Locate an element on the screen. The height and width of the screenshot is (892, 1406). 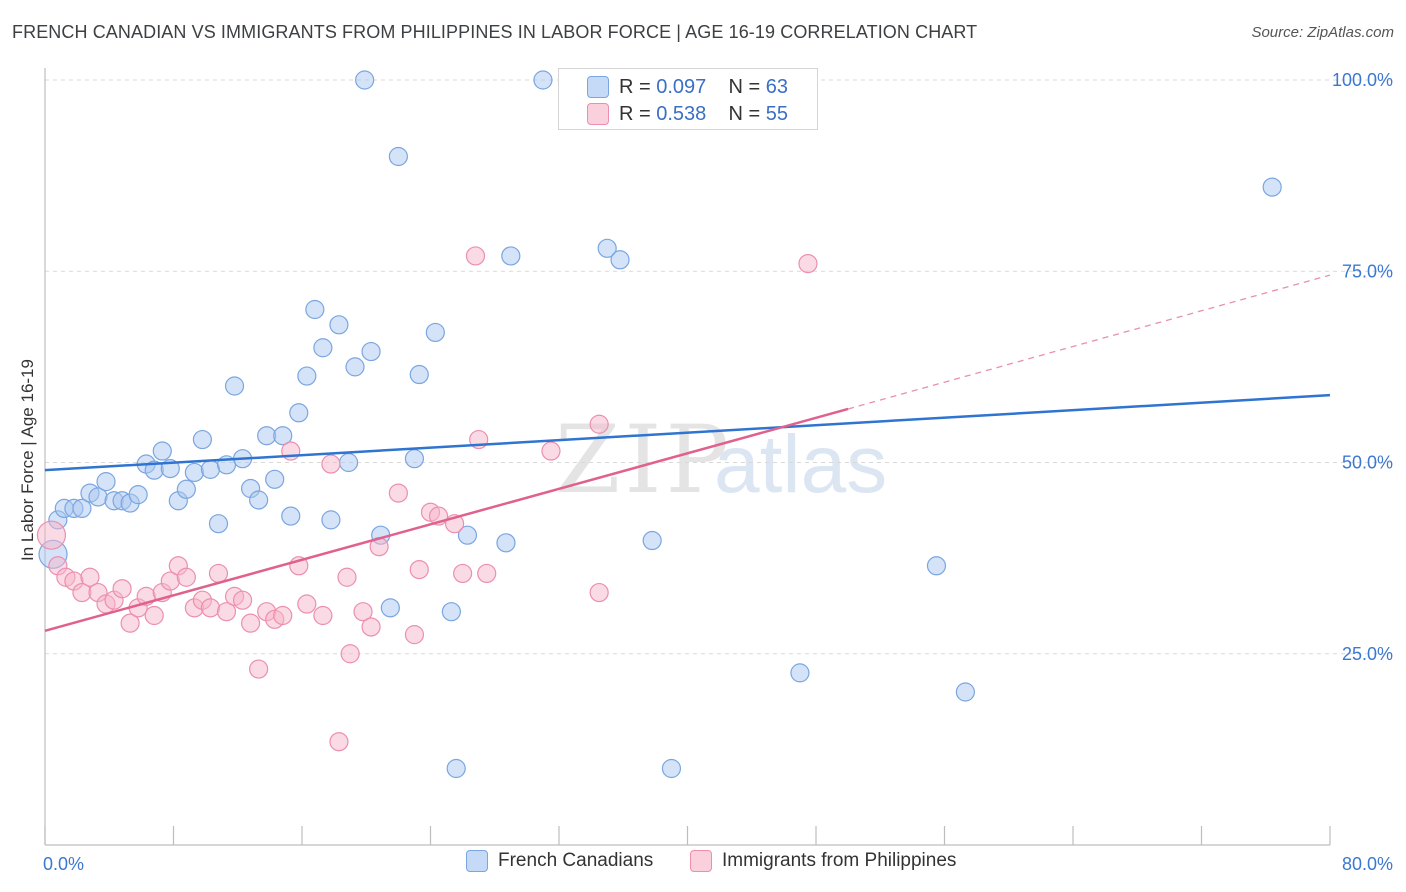
y-tick-label: 100.0% is located at coordinates (1362, 80).